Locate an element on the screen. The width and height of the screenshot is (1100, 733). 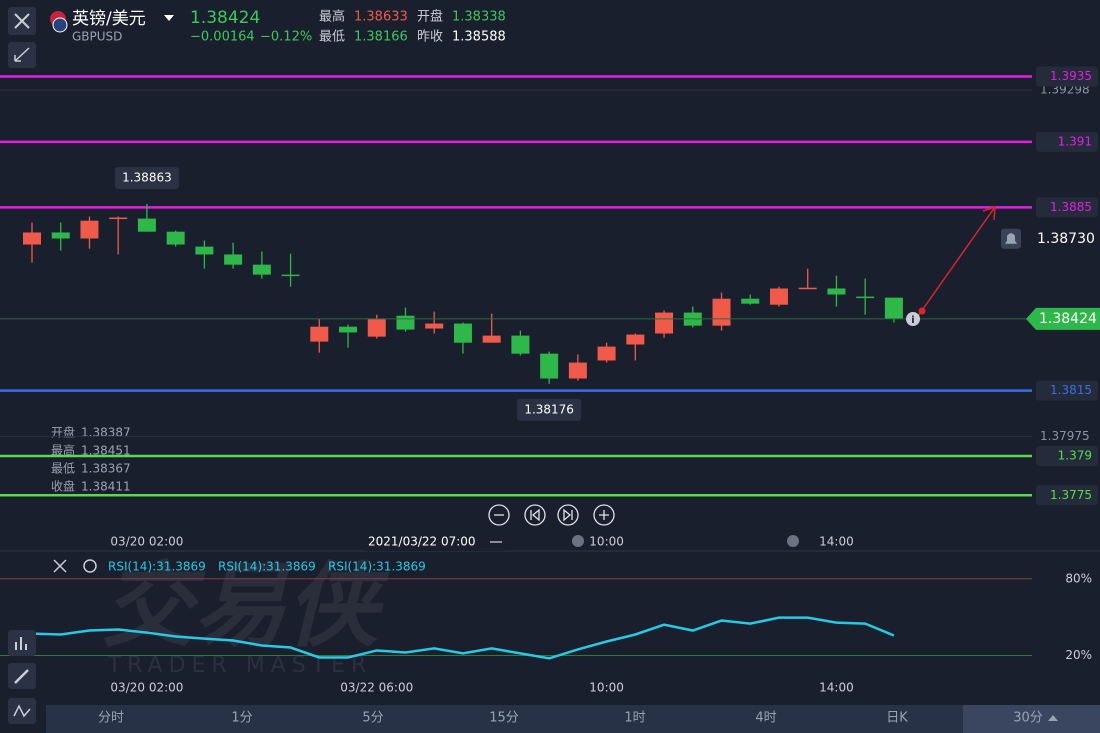
level-label: 1.3885 is located at coordinates (1071, 207).